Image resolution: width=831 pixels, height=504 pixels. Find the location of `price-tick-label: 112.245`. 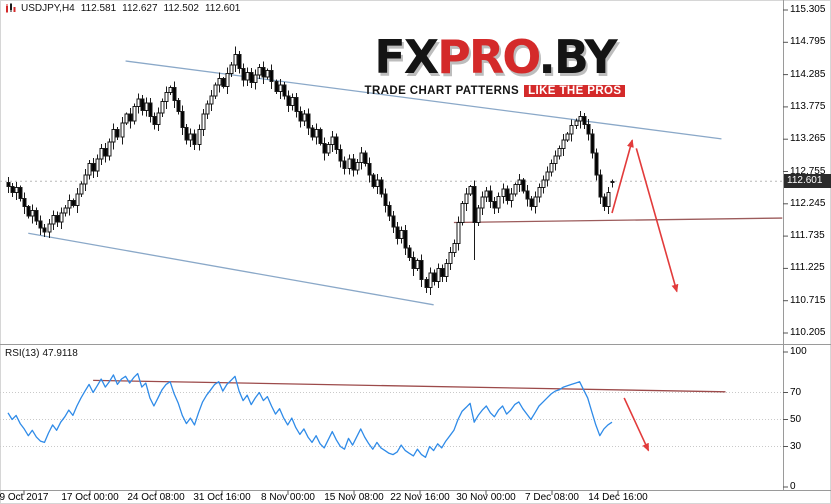

price-tick-label: 112.245 is located at coordinates (808, 203).